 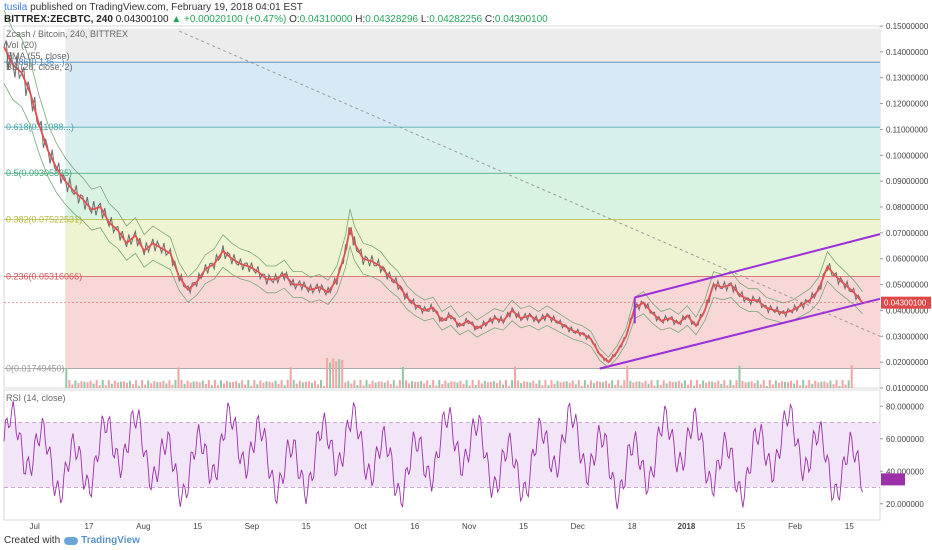 What do you see at coordinates (907, 155) in the screenshot?
I see `y-tick-label: 0.10000000` at bounding box center [907, 155].